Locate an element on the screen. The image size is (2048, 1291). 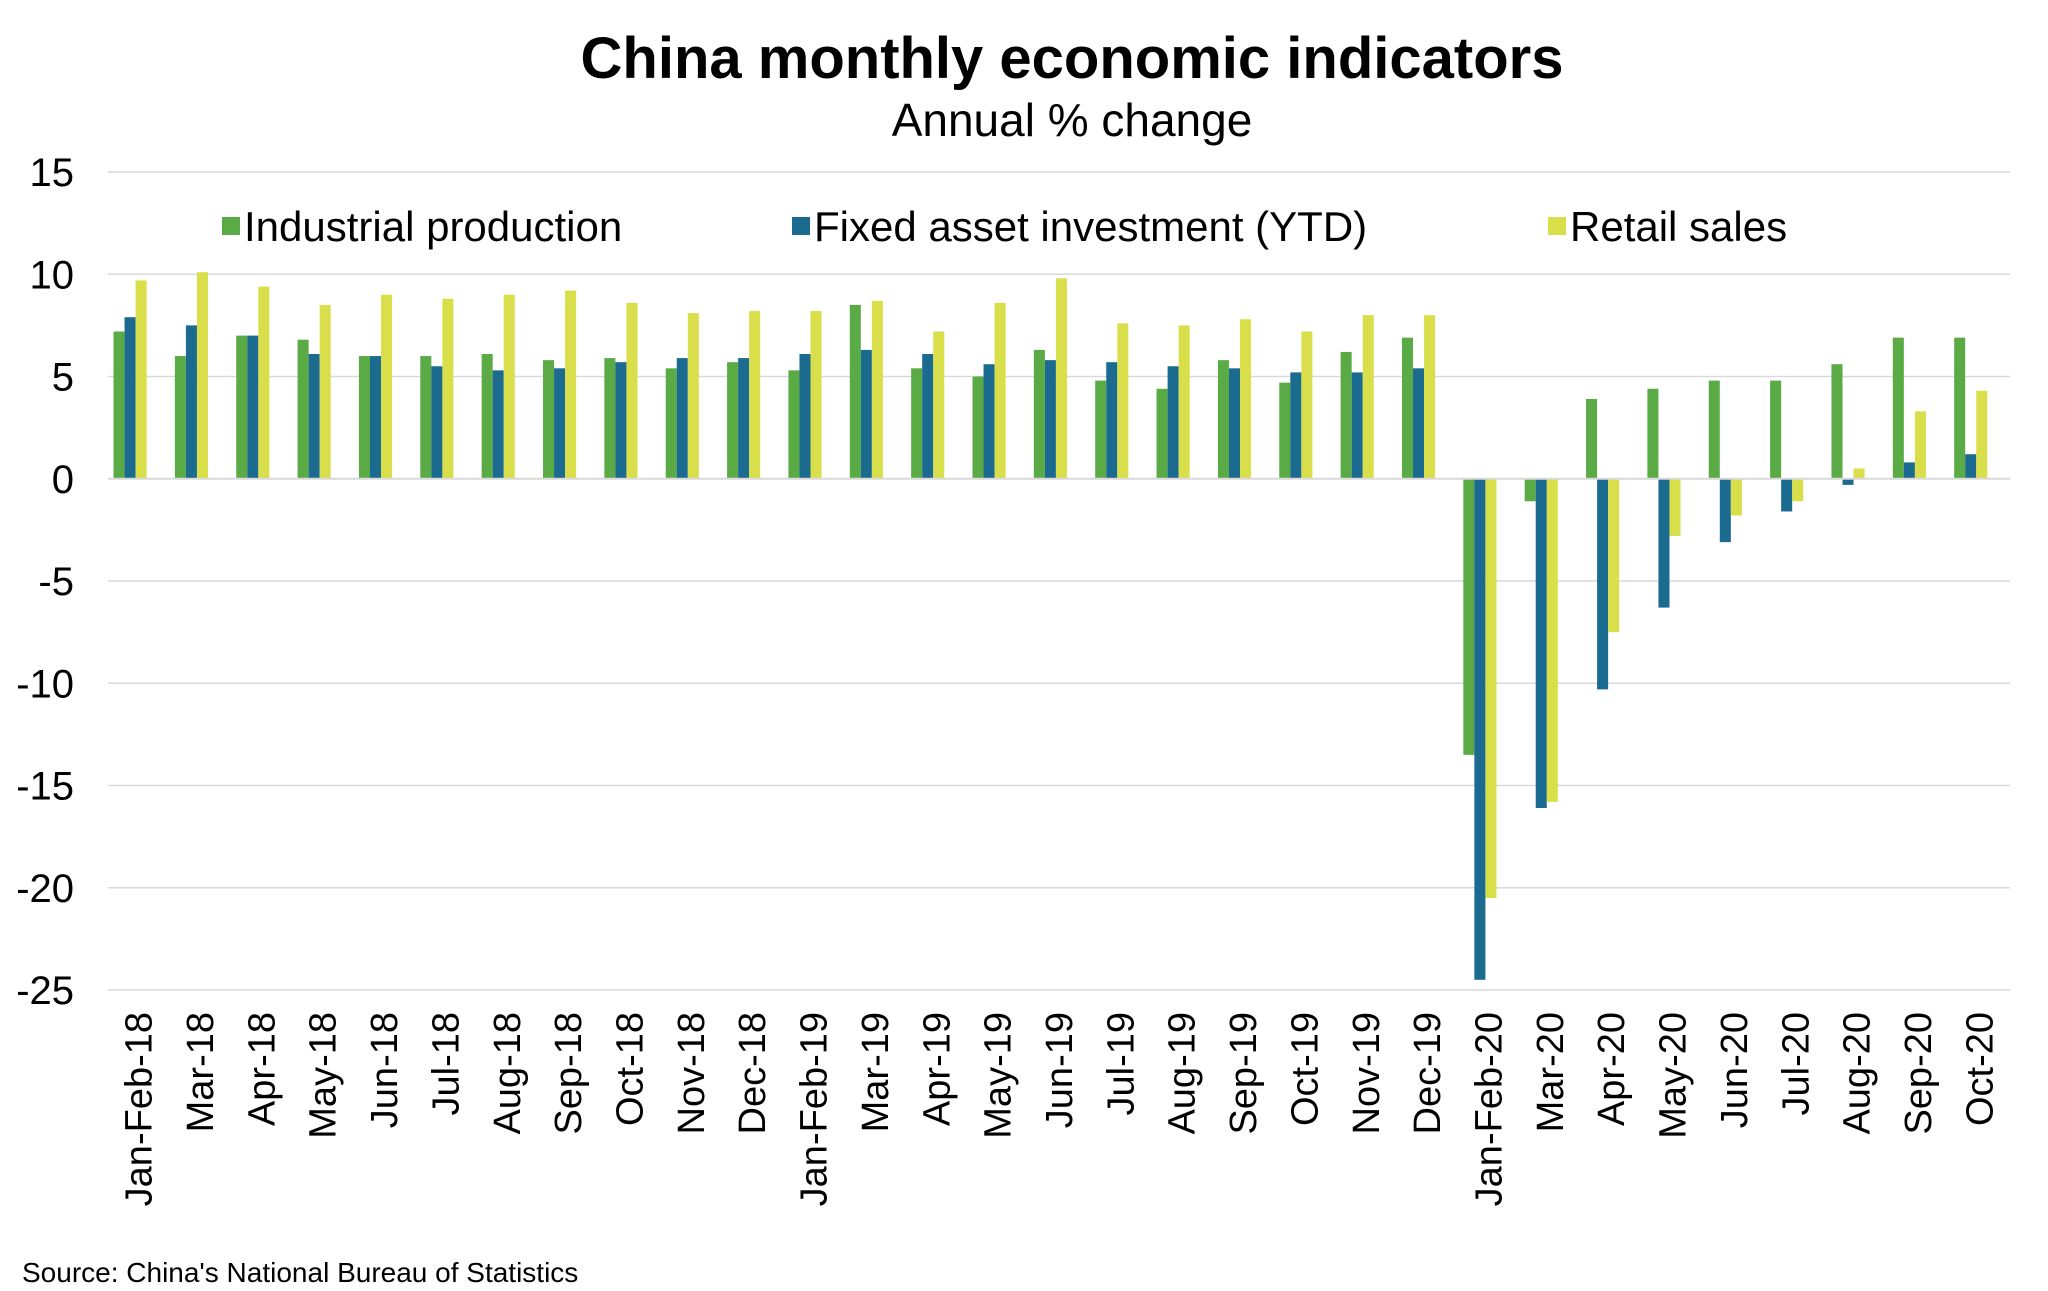
x-tick-label: May-20 is located at coordinates (1674, 1075).